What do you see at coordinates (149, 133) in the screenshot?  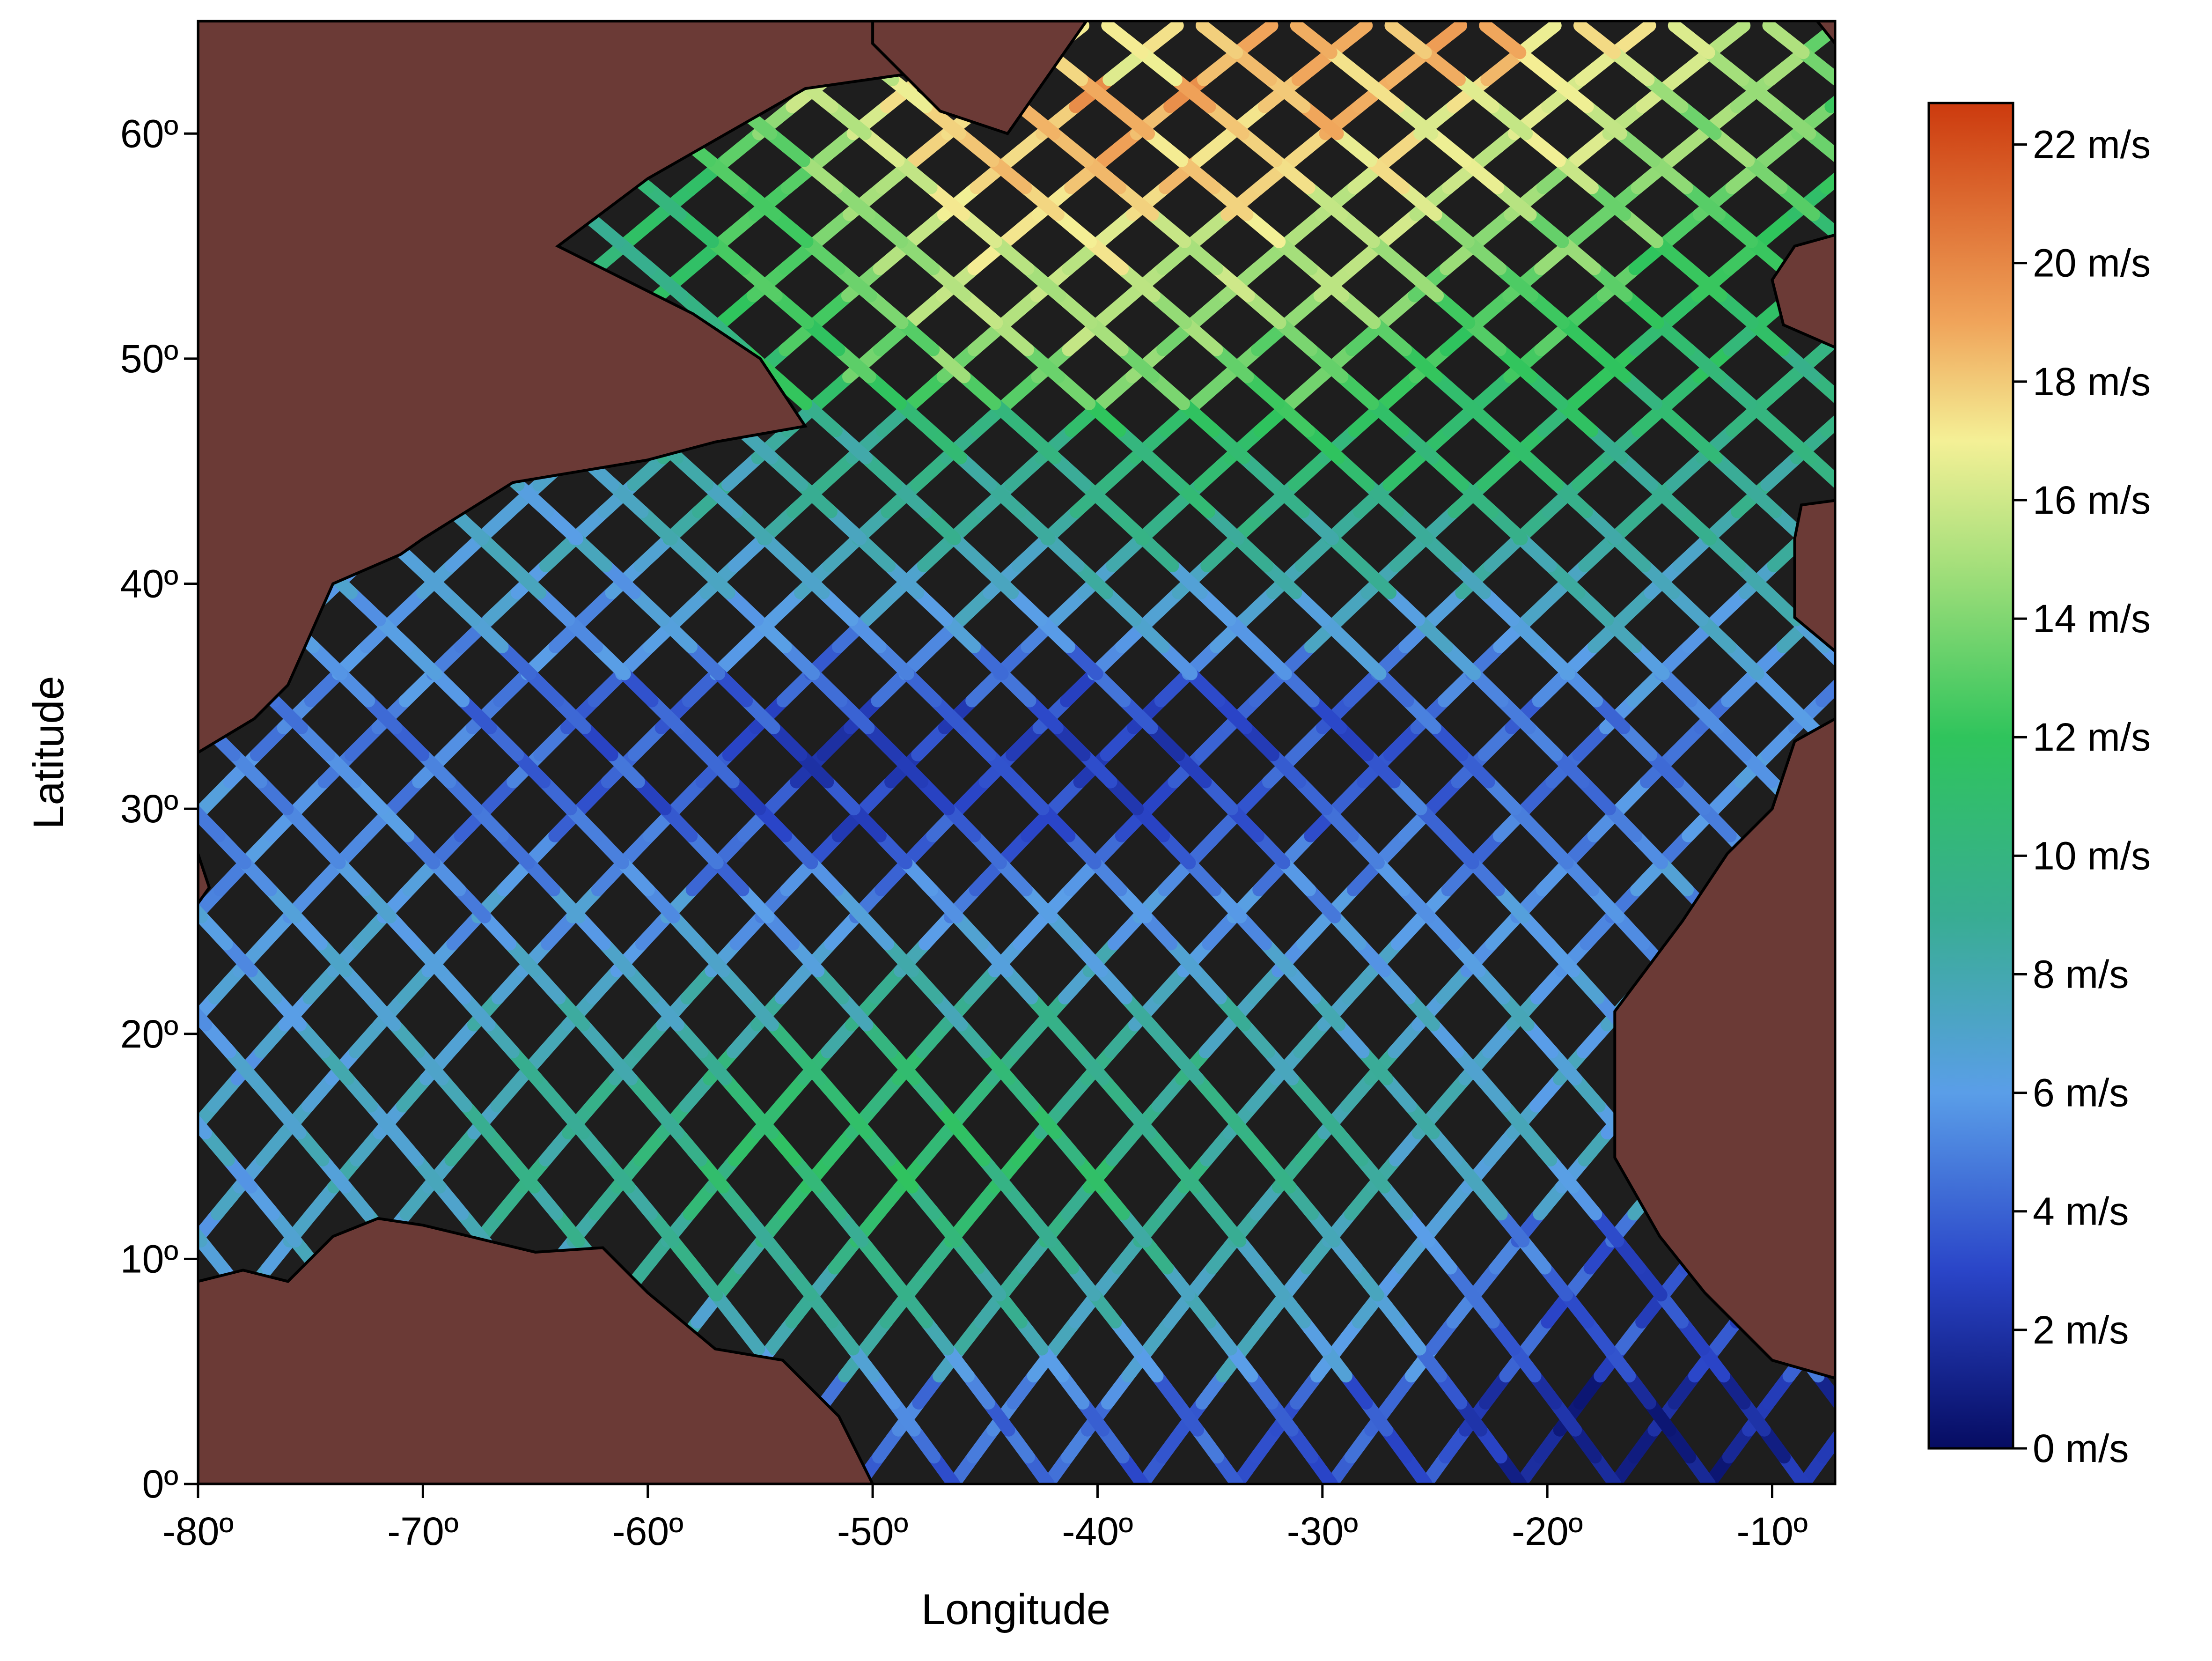 I see `y-tick-label: 60º` at bounding box center [149, 133].